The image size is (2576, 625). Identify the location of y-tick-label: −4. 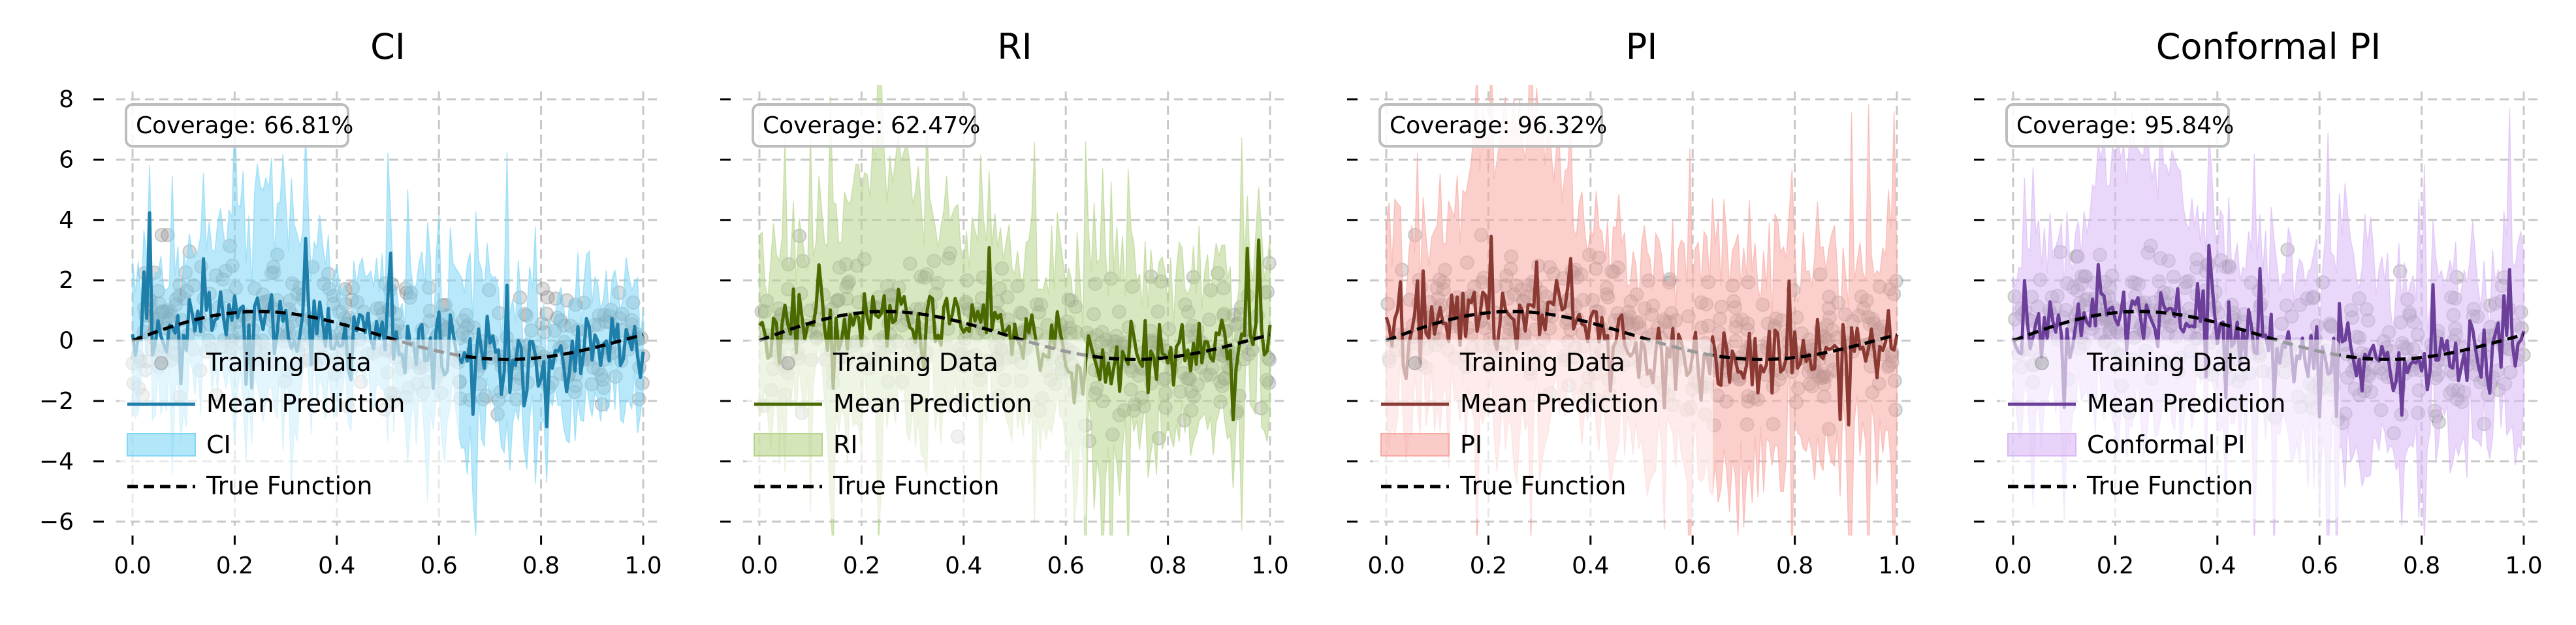
(57, 461).